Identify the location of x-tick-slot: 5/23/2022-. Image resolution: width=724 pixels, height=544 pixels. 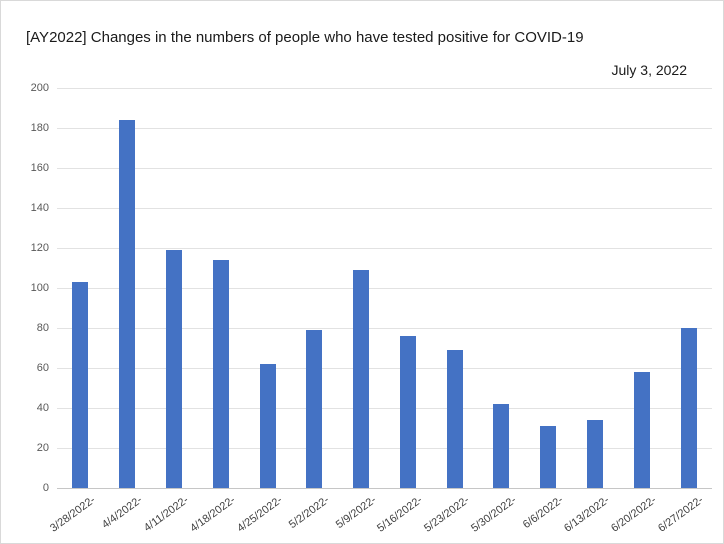
(450, 516).